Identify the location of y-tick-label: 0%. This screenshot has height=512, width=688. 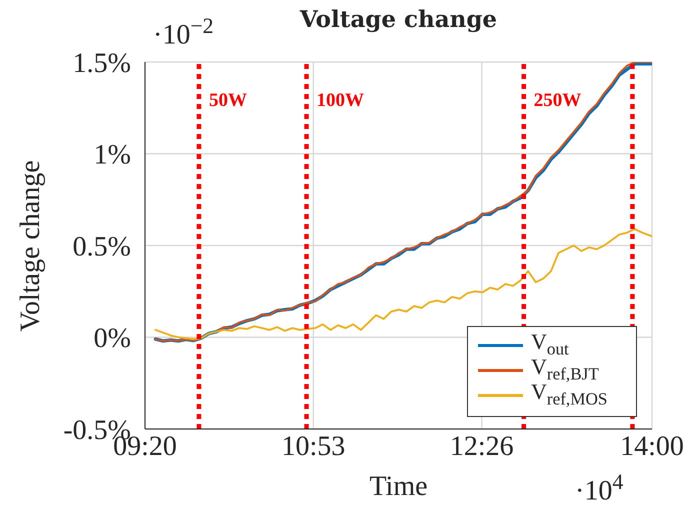
(112, 338).